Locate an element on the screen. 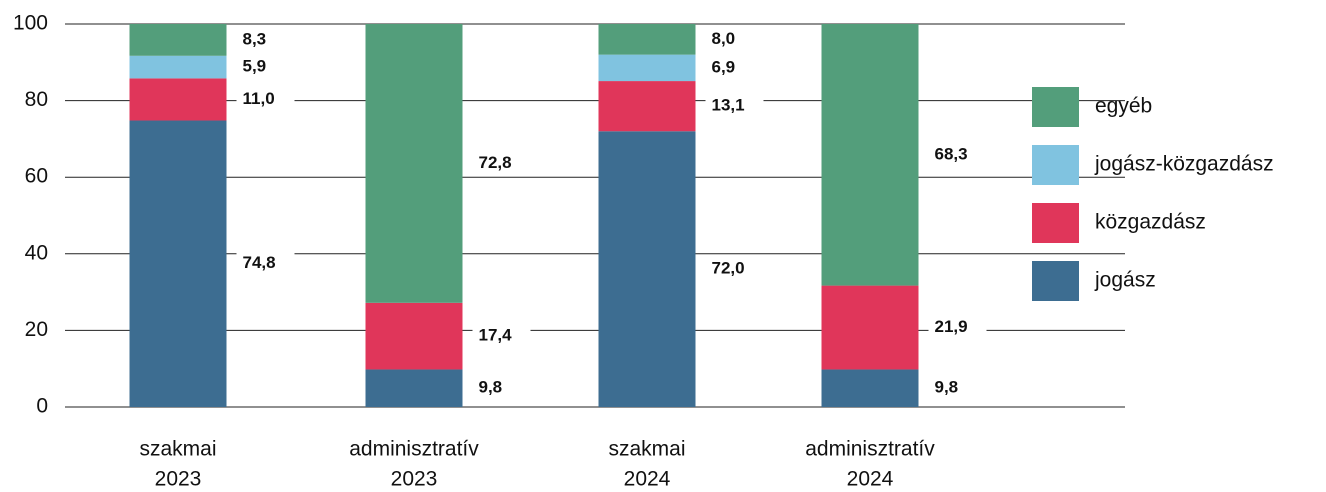 The image size is (1326, 492). value-label: 8,0 is located at coordinates (724, 38).